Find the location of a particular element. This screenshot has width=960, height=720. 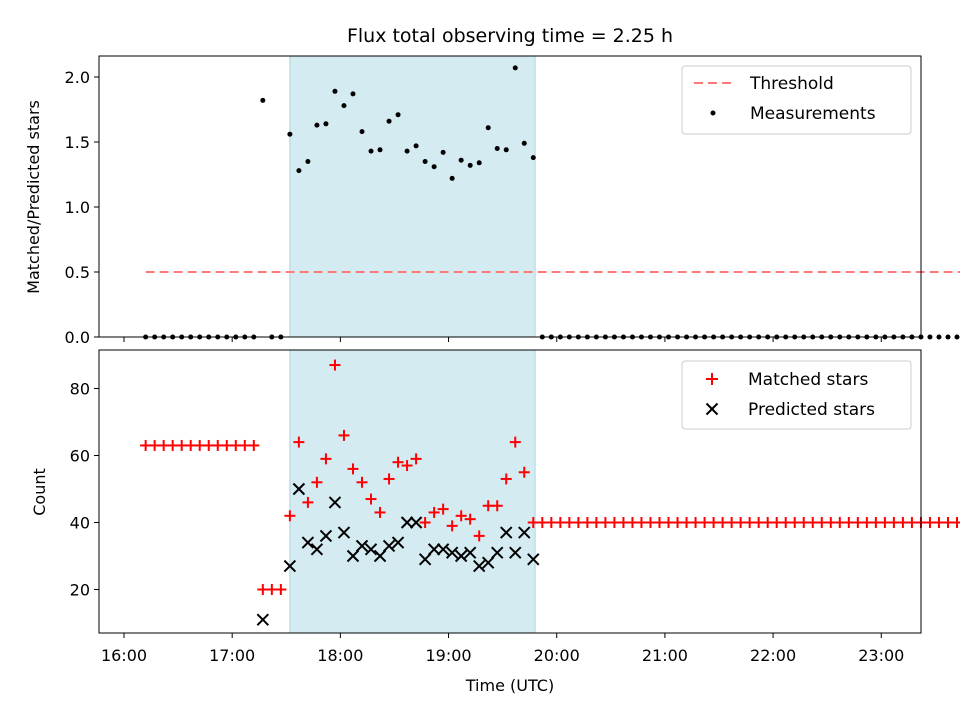

x-tick-label: 17:00 is located at coordinates (232, 655).